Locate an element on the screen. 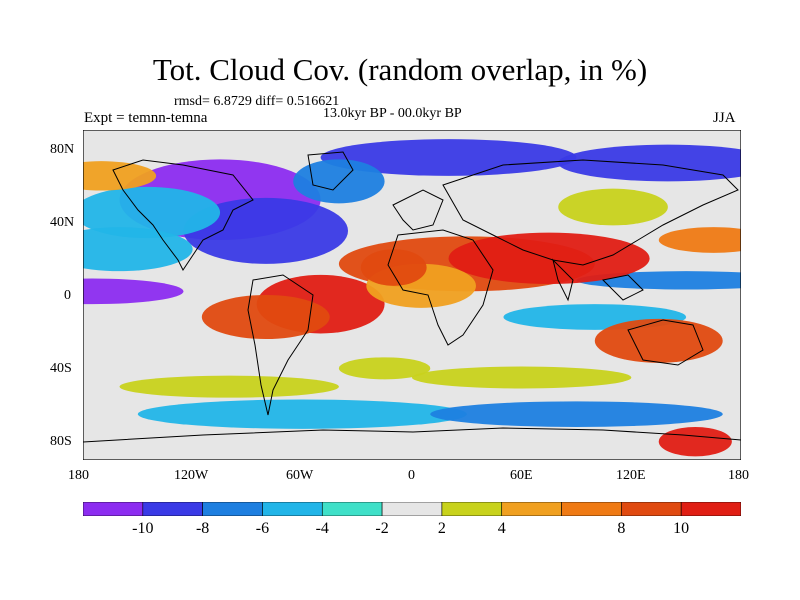 The height and width of the screenshot is (600, 800). colorbar-label: -8 is located at coordinates (202, 528).